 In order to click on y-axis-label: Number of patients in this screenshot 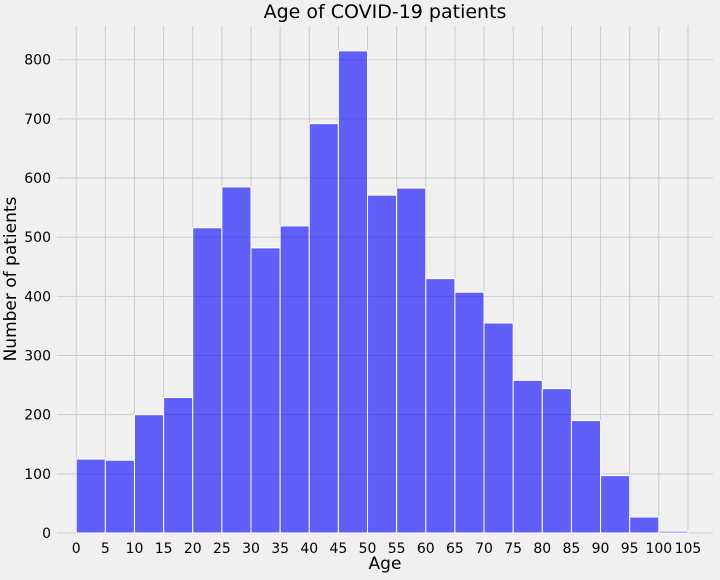, I will do `click(11, 278)`.